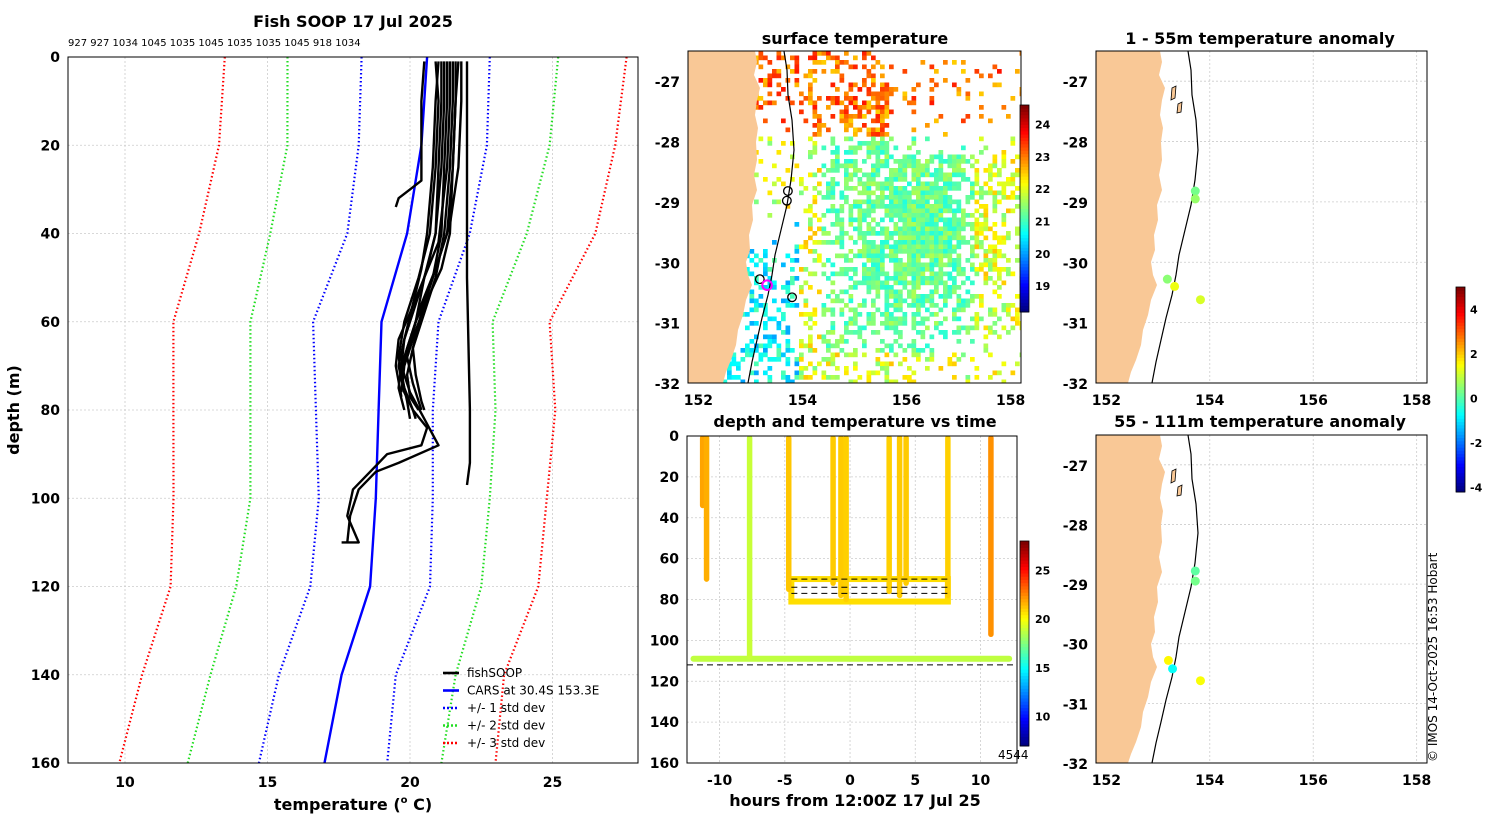 The width and height of the screenshot is (1500, 824). Describe the element at coordinates (45, 676) in the screenshot. I see `profile-ytick-label: 140` at that location.